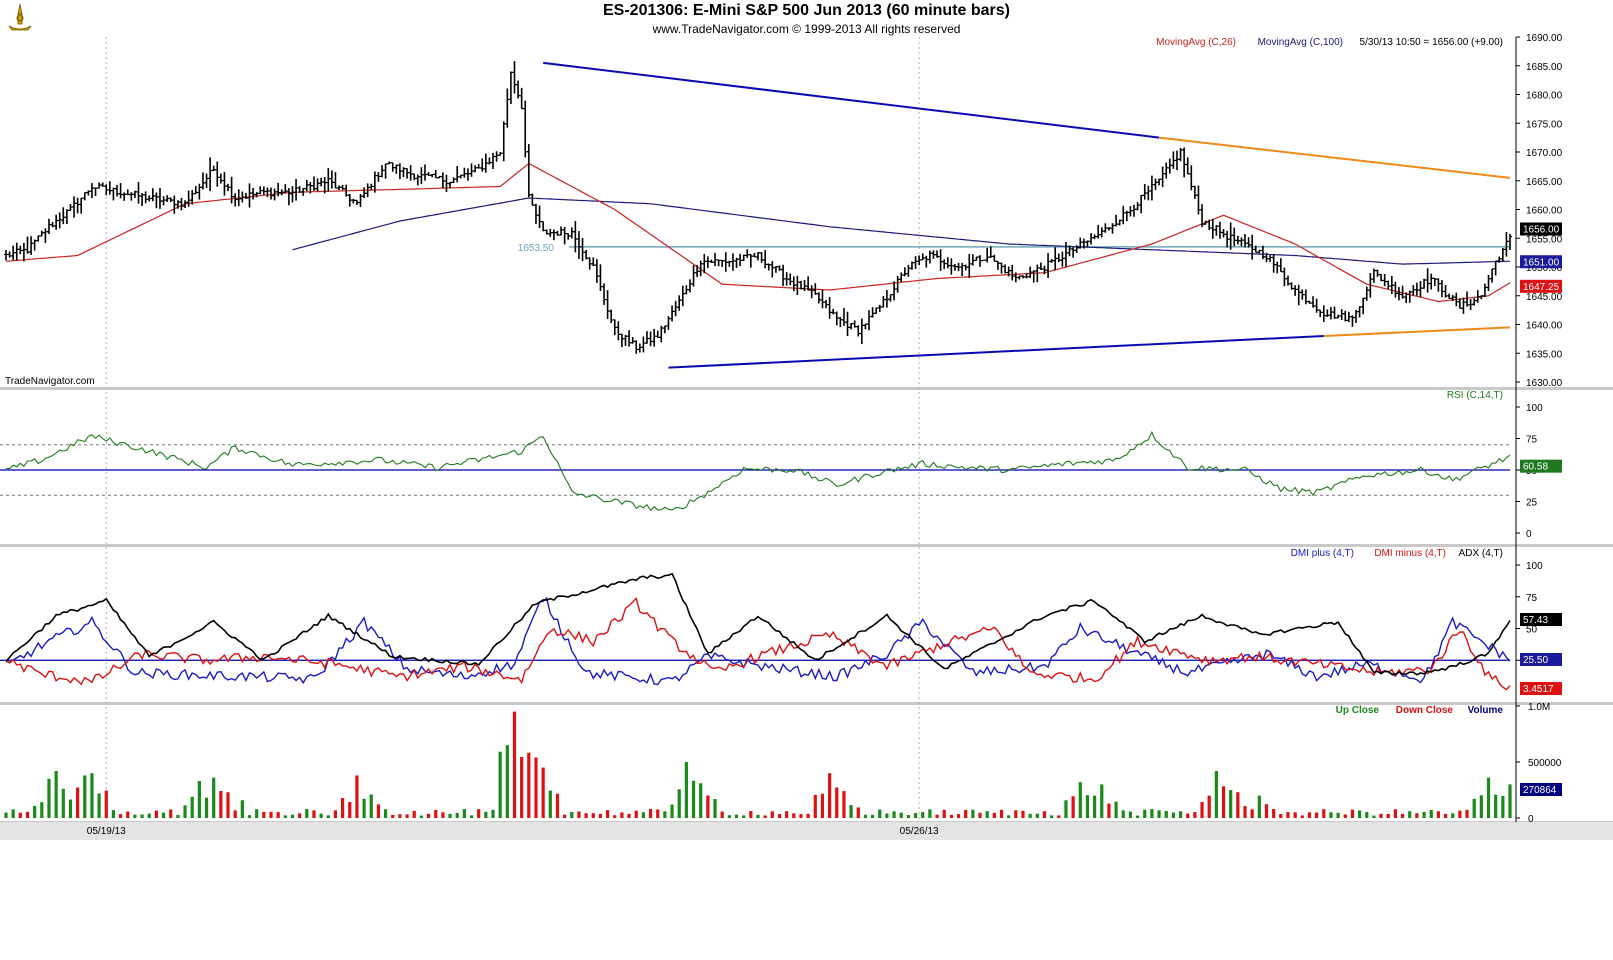  I want to click on tradenavigator-logo-icon, so click(20, 18).